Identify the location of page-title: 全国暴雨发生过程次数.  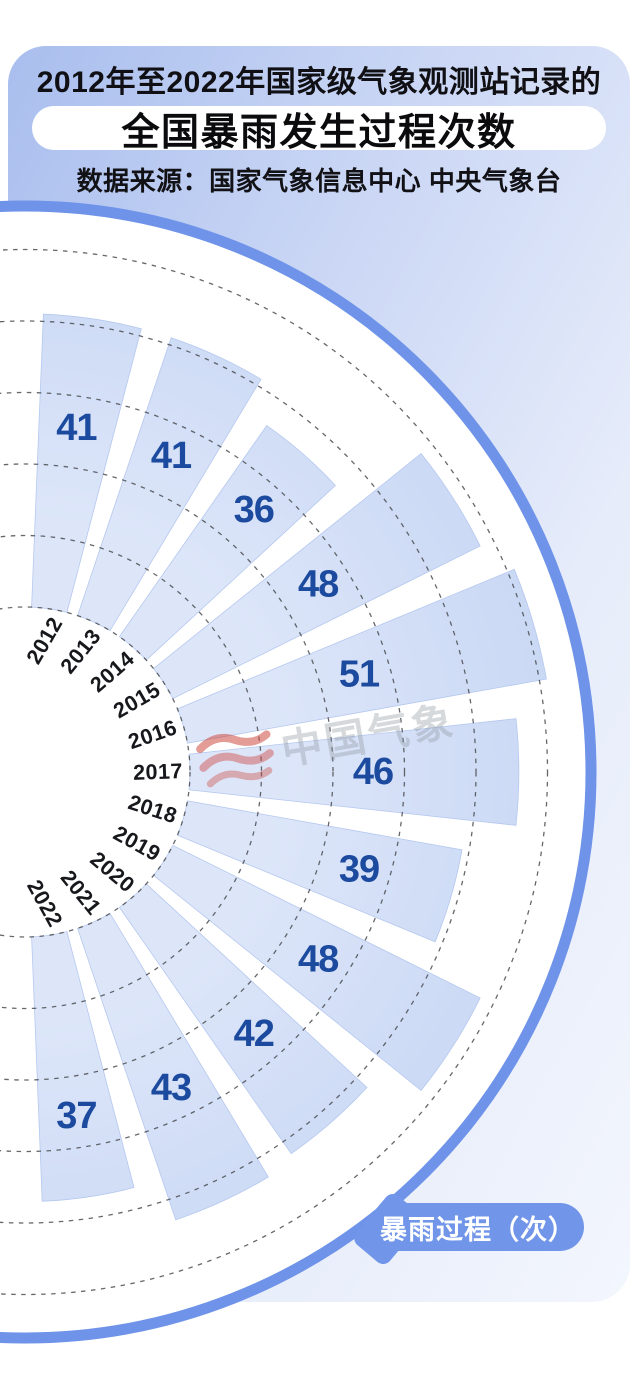
(319, 132).